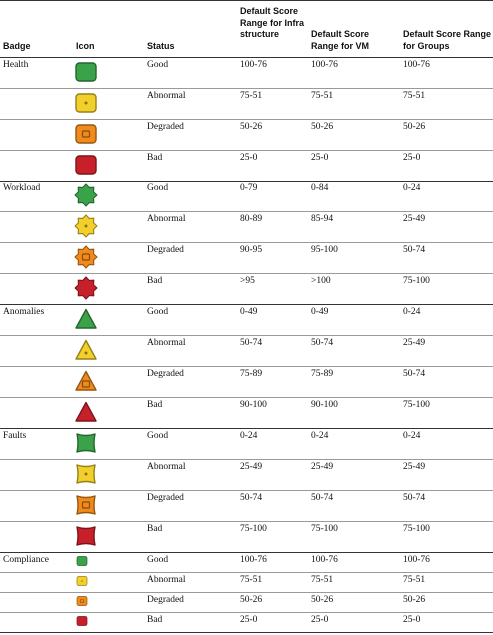 This screenshot has width=493, height=635. I want to click on workload-degraded-icon, so click(86, 257).